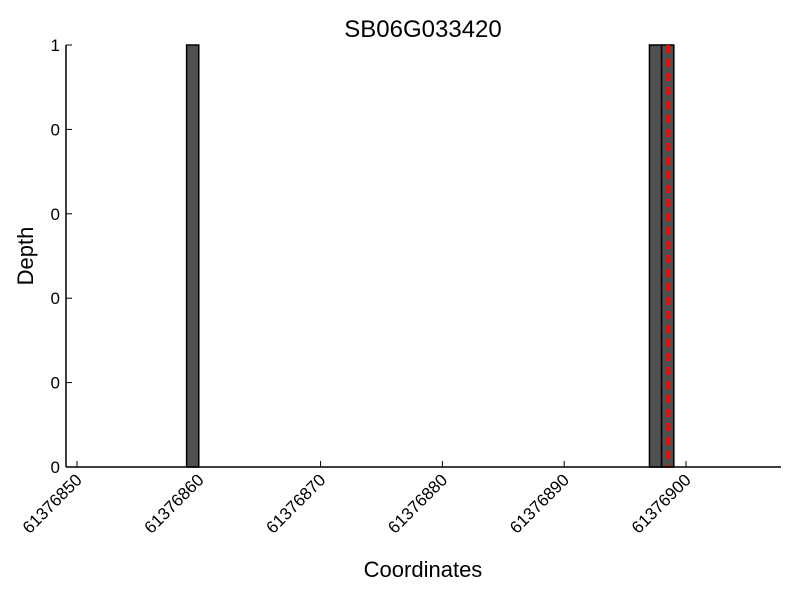 Image resolution: width=800 pixels, height=605 pixels. What do you see at coordinates (55, 129) in the screenshot?
I see `y-tick-label-4: 0` at bounding box center [55, 129].